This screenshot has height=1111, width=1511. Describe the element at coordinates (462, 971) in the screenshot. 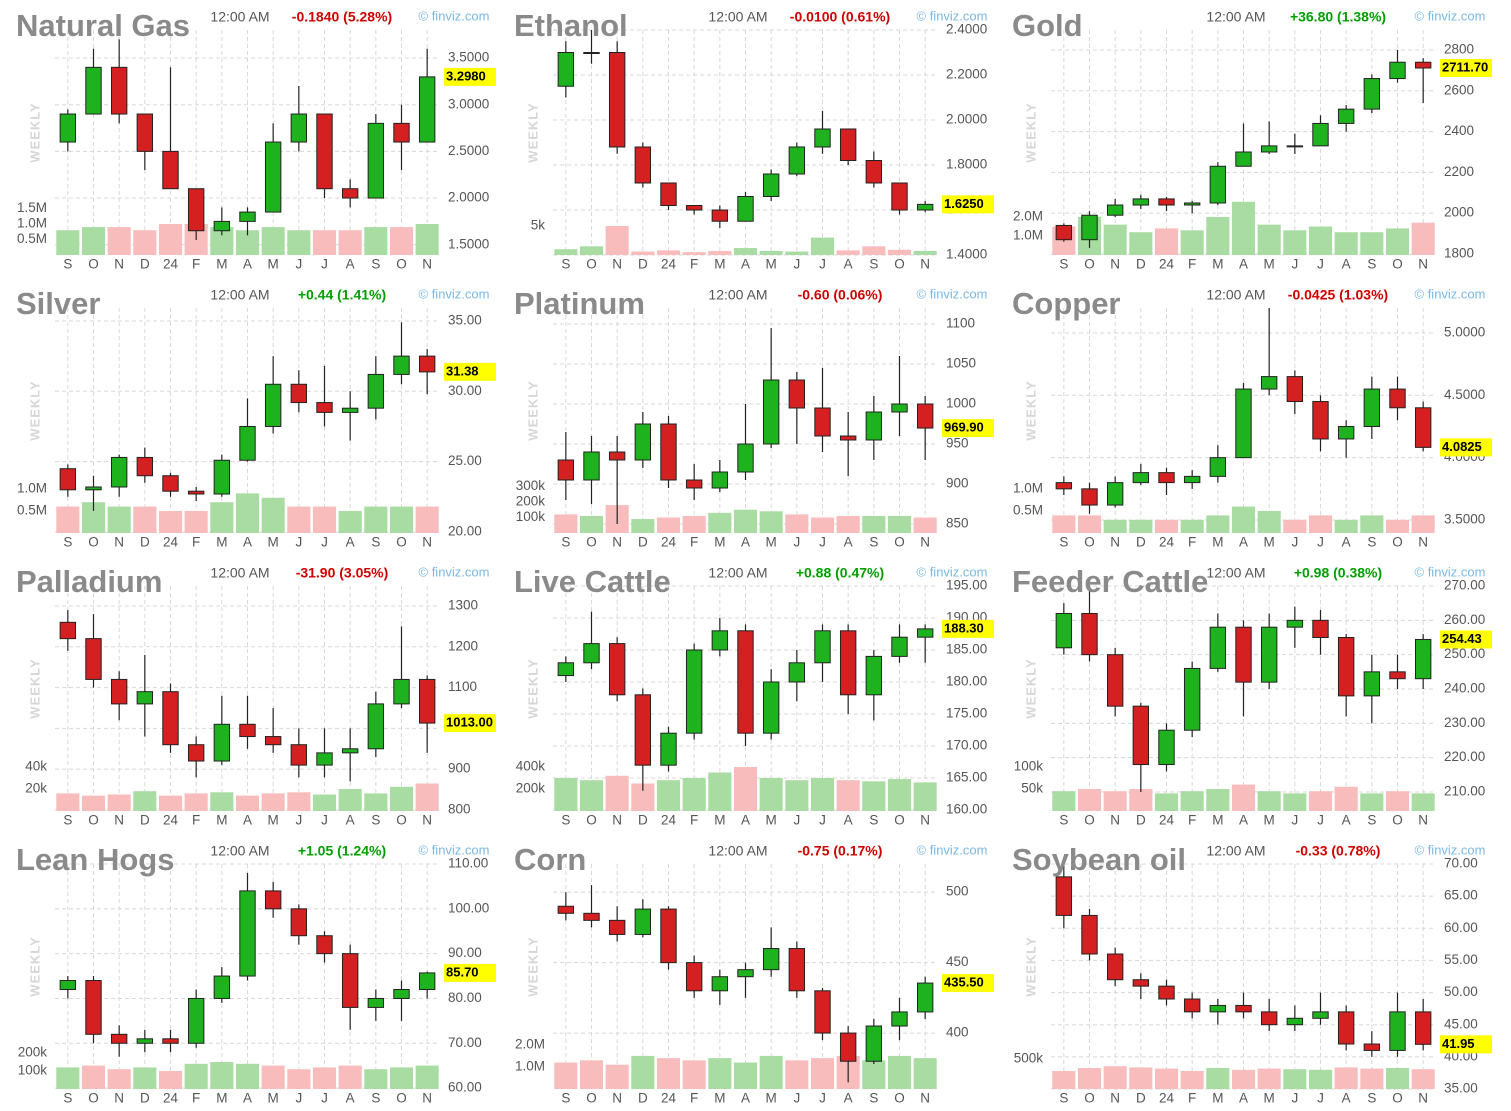

I see `last-price-label: 85.70` at that location.